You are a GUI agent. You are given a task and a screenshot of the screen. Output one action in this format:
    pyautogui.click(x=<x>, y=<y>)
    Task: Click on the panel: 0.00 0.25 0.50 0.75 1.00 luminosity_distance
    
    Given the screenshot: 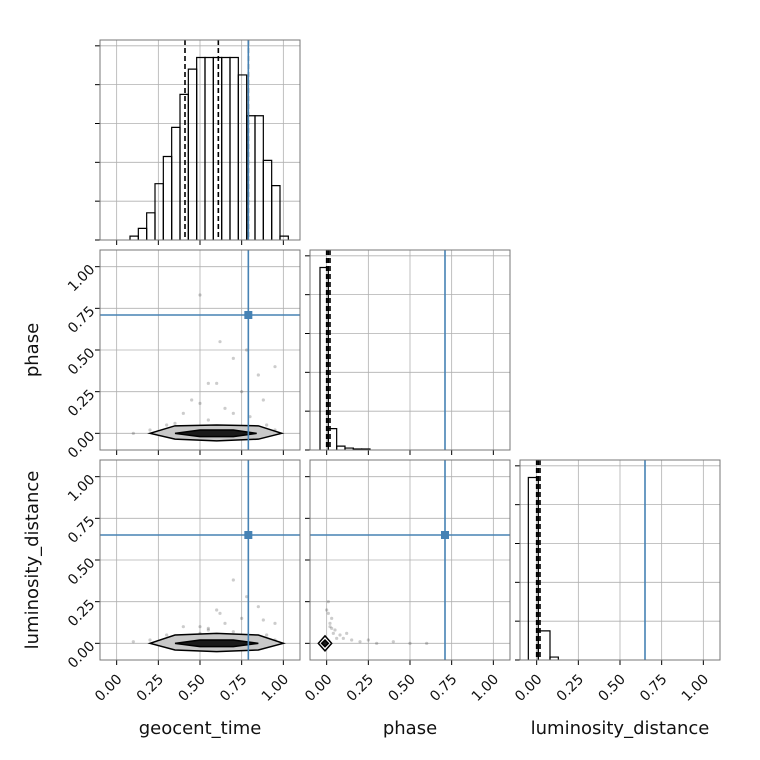 What is the action you would take?
    pyautogui.click(x=616, y=599)
    